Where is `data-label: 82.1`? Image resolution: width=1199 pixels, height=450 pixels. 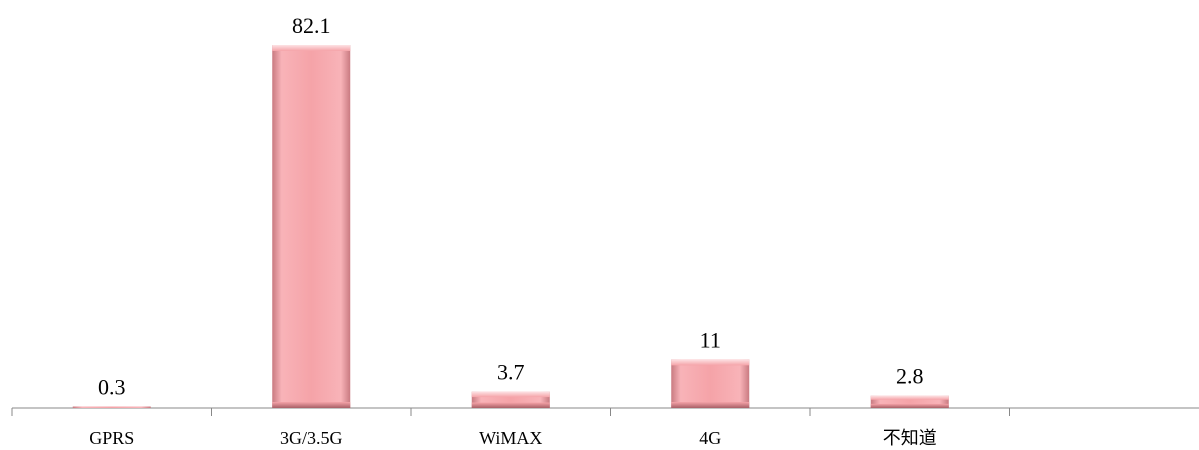
data-label: 82.1 is located at coordinates (311, 25).